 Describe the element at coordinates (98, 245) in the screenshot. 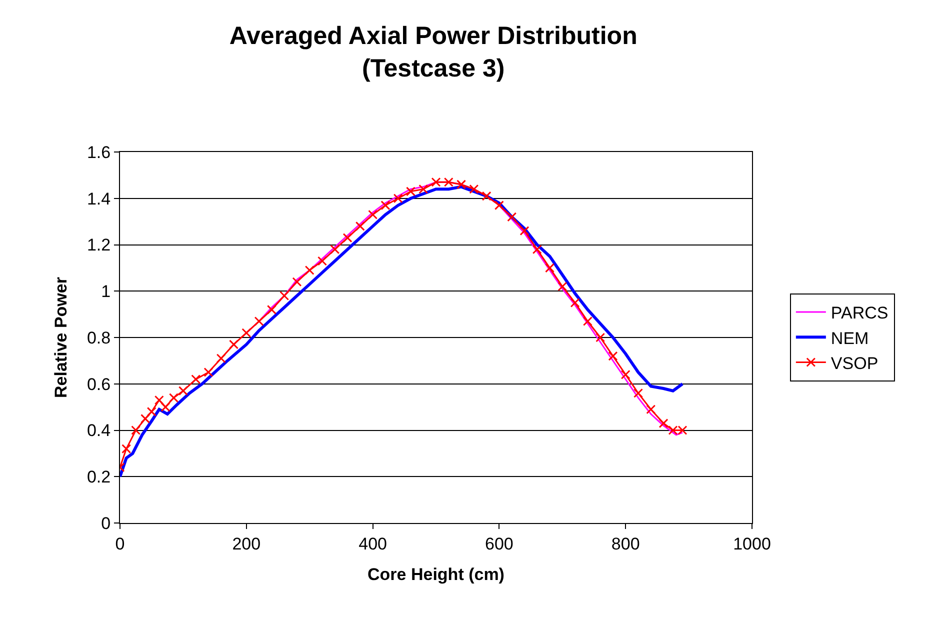

I see `y-tick-label: 1.2` at that location.